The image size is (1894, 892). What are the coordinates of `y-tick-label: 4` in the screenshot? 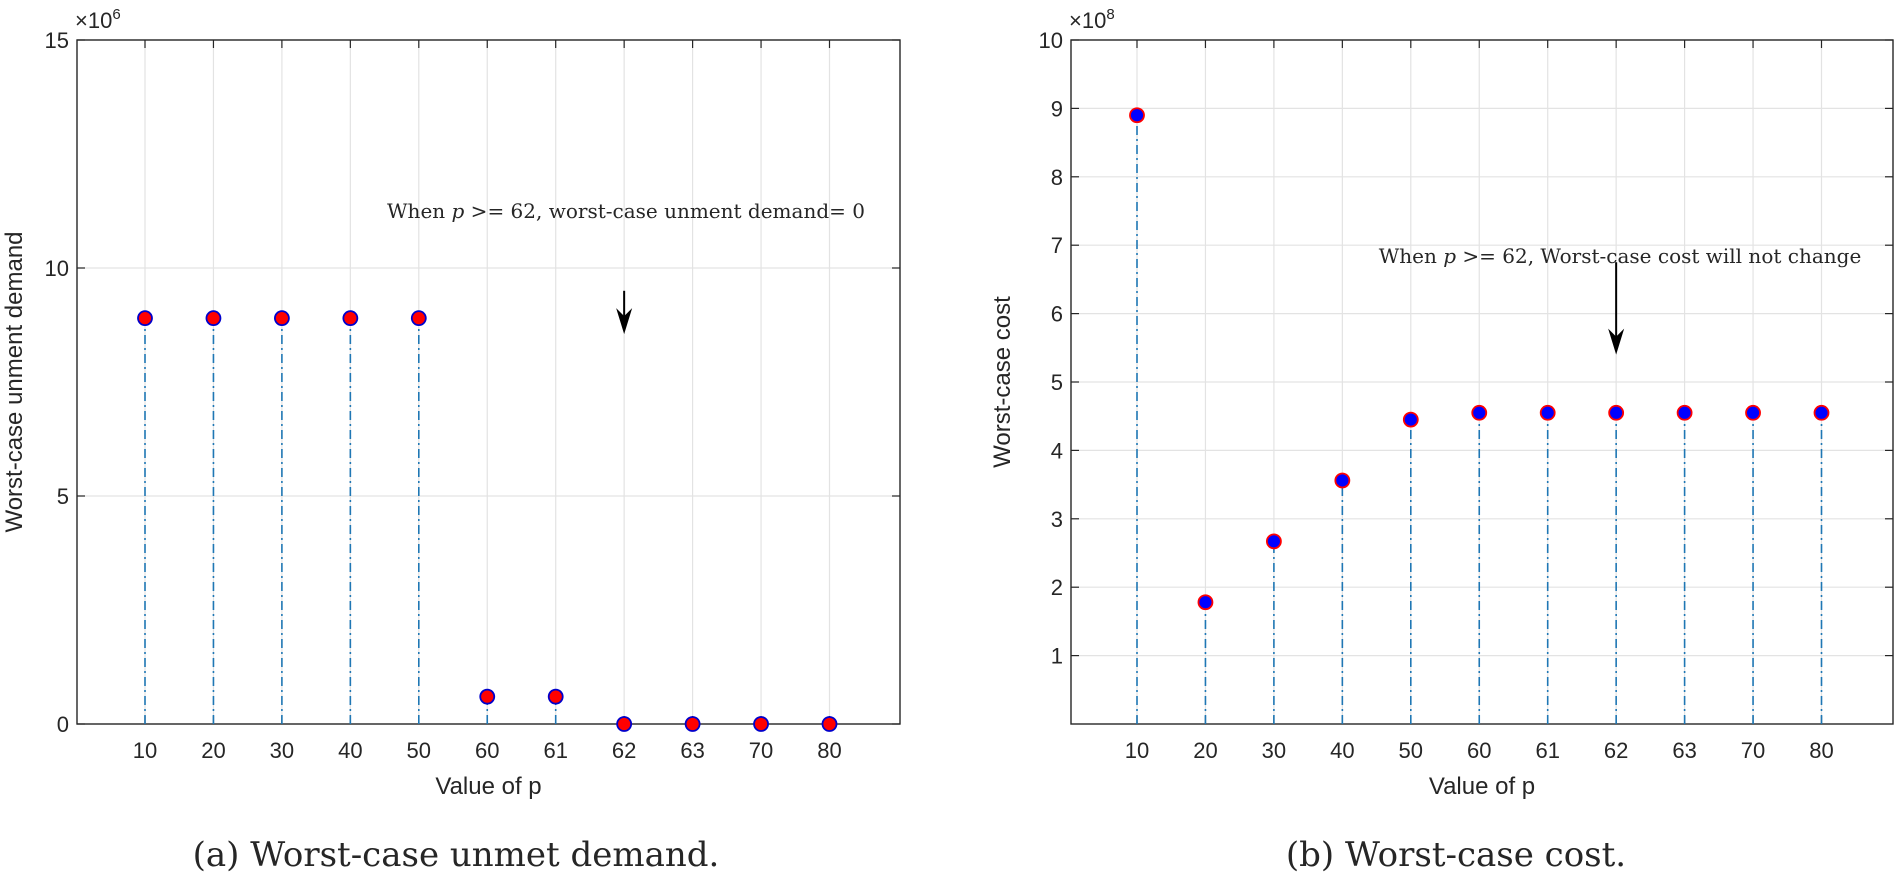 It's located at (1057, 450).